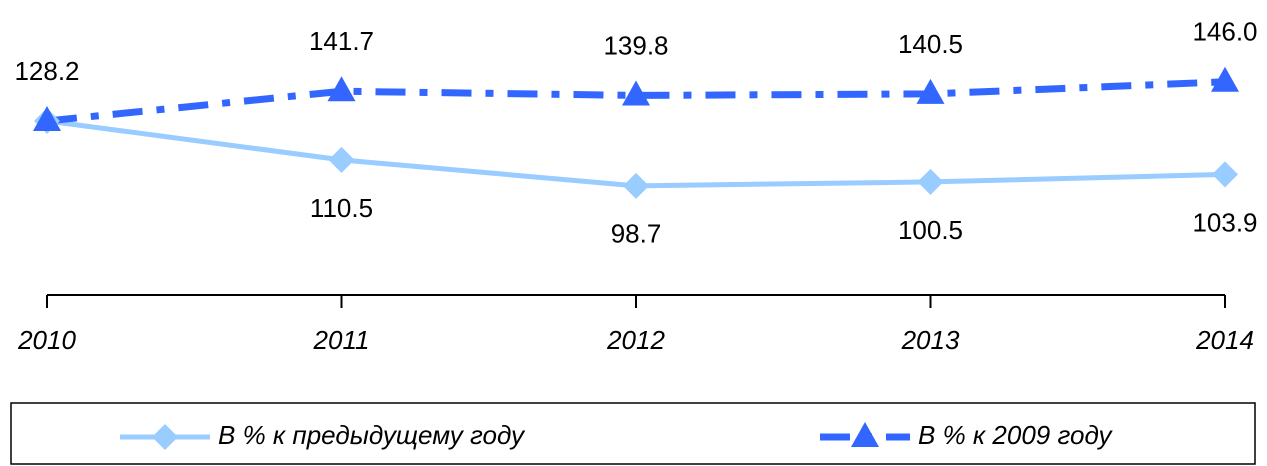  I want to click on x-tick-label: 2012, so click(635, 340).